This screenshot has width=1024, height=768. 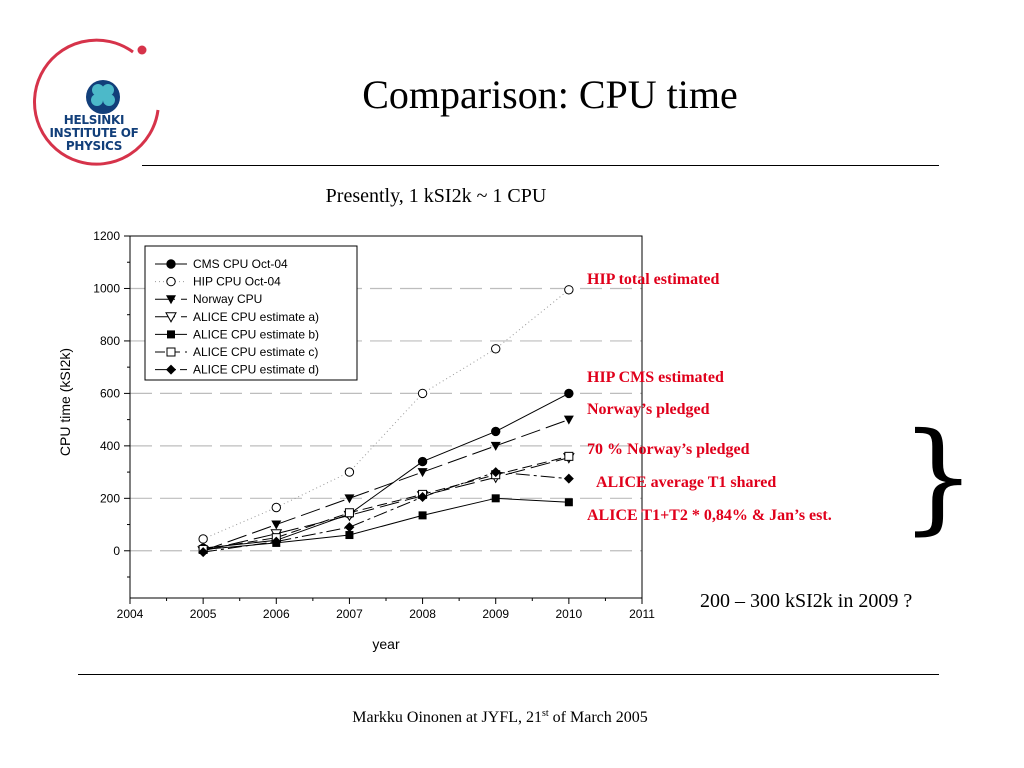 What do you see at coordinates (668, 449) in the screenshot?
I see `annotation-norway-70: 70 % Norway’s pledged` at bounding box center [668, 449].